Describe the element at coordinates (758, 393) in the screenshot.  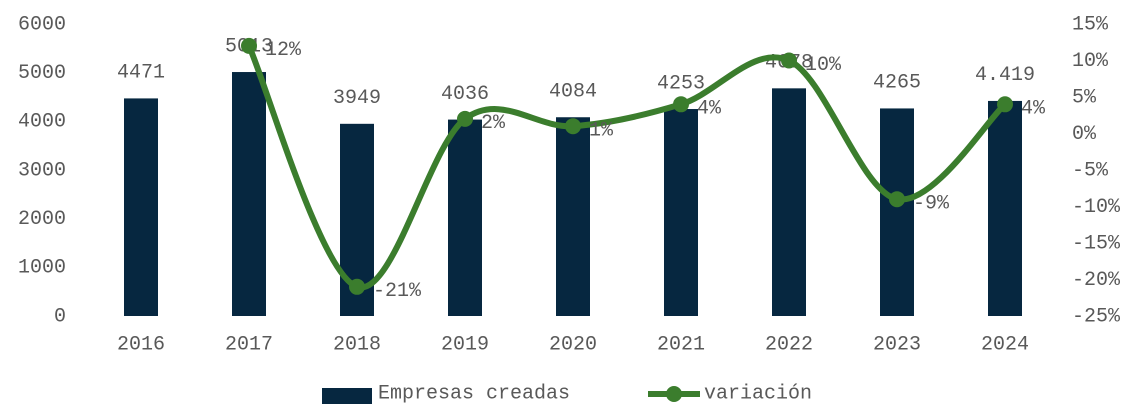
I see `legend-label: variación` at that location.